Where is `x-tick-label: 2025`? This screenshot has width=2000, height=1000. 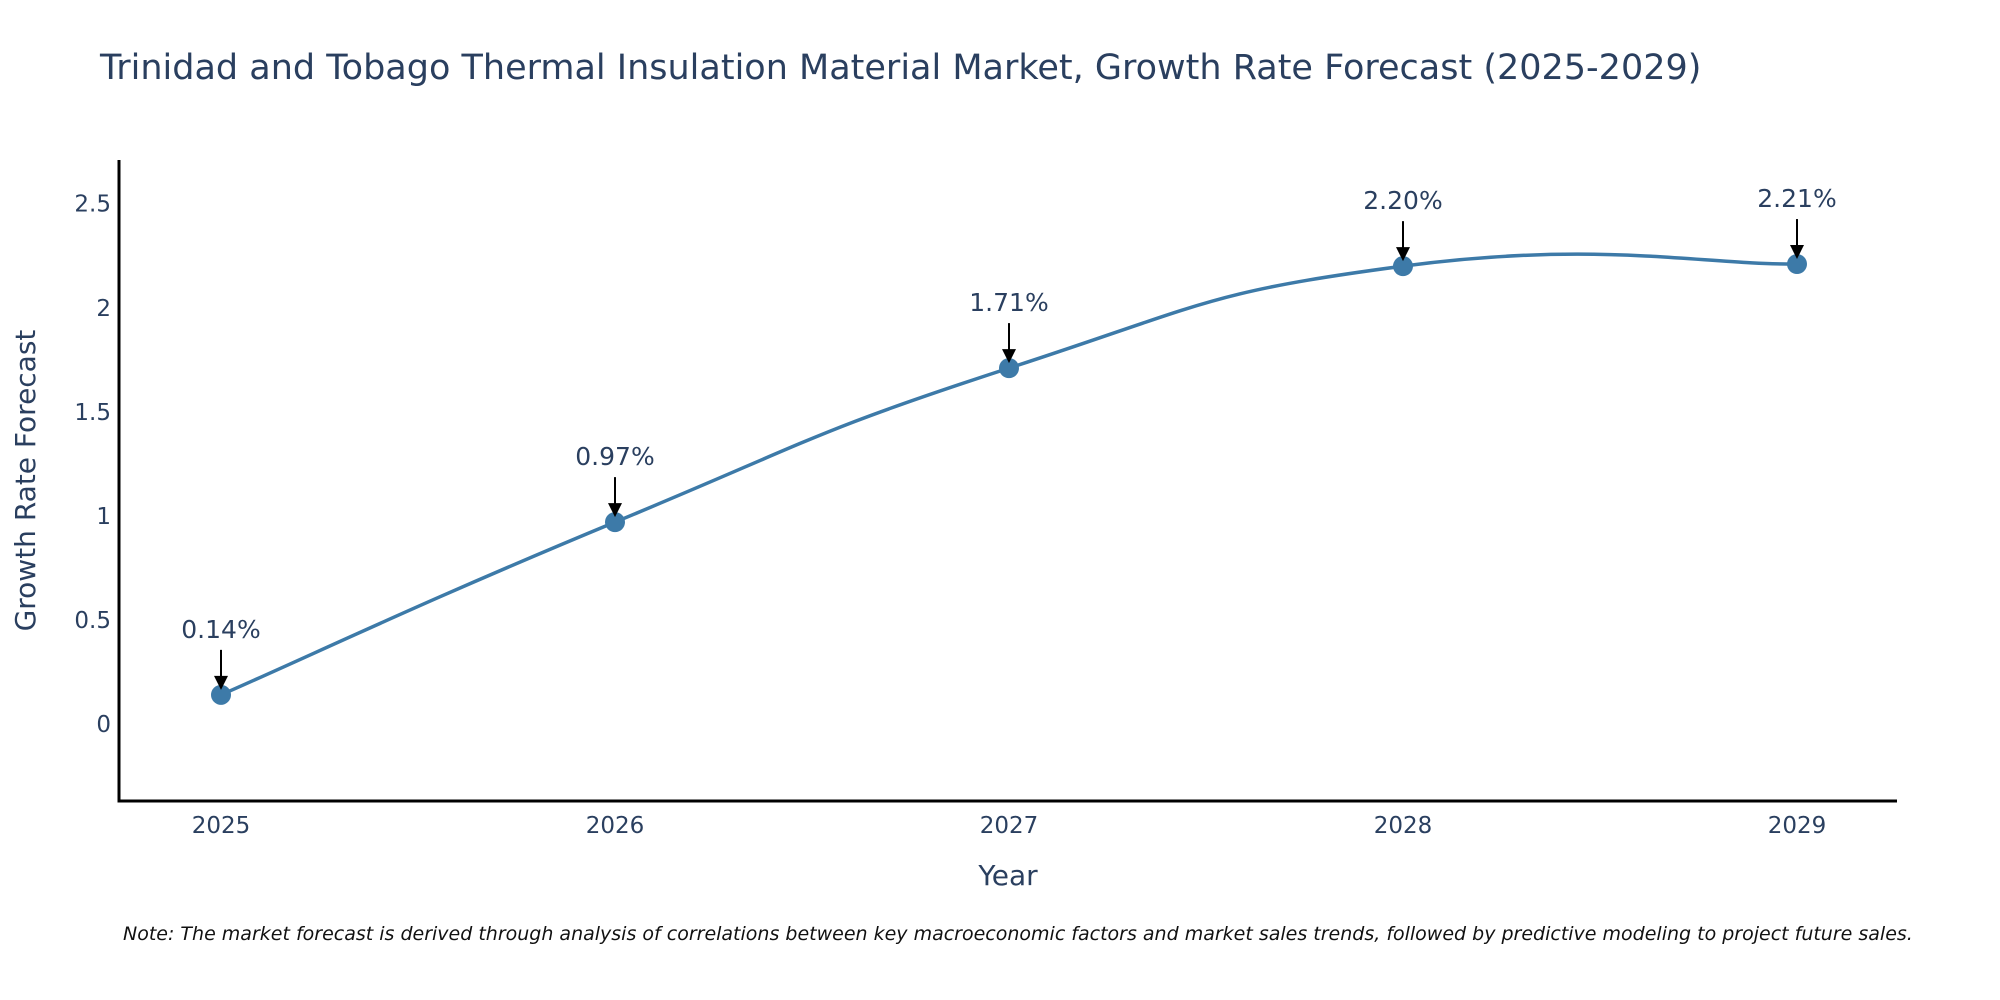
x-tick-label: 2025 is located at coordinates (221, 826).